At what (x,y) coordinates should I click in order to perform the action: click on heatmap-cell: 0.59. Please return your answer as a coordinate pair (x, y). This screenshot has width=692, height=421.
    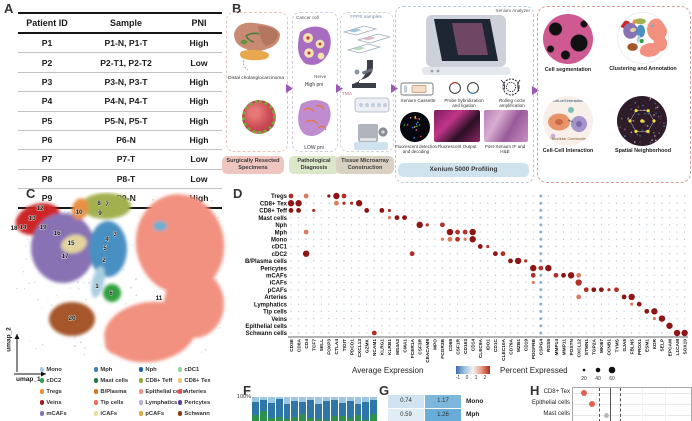
    Looking at the image, I should click on (406, 414).